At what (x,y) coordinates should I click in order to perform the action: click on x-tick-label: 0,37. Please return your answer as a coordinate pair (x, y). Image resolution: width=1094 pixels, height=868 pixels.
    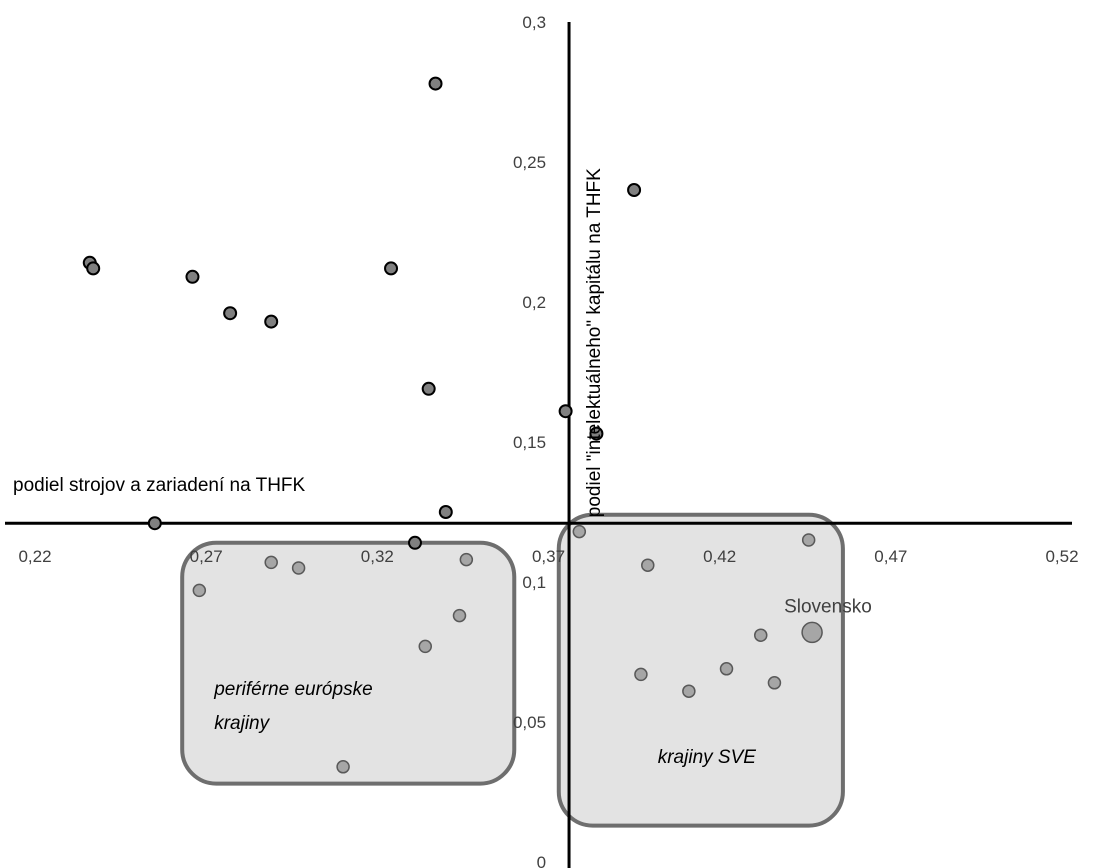
    Looking at the image, I should click on (548, 556).